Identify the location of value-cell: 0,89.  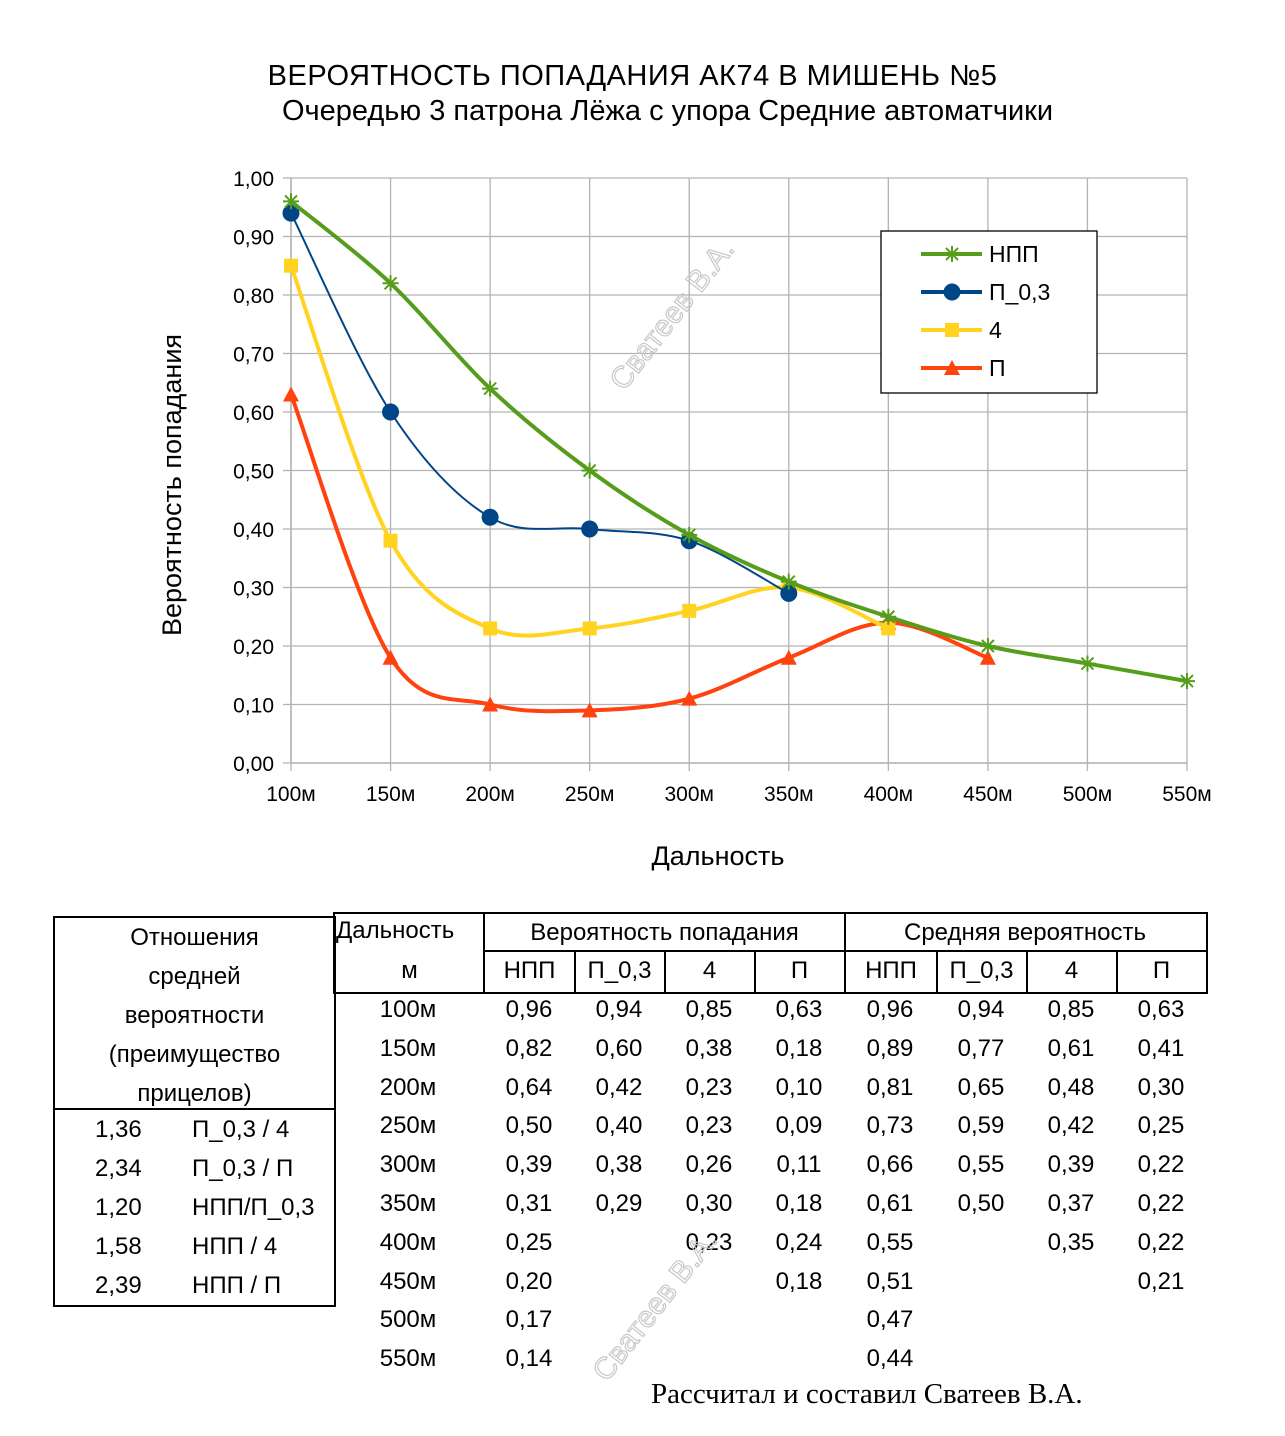
(890, 1048).